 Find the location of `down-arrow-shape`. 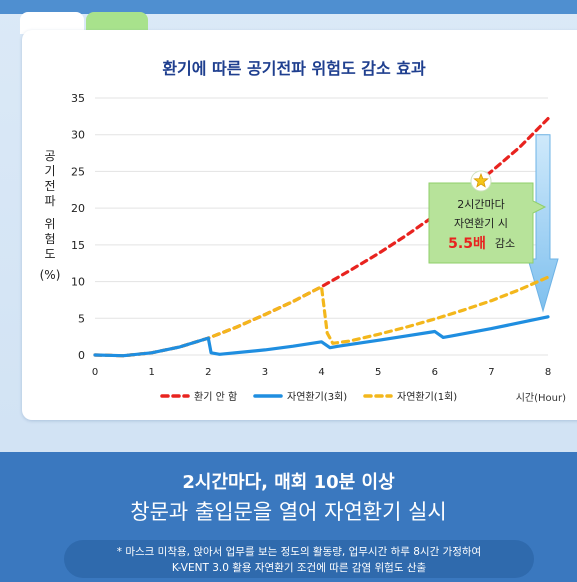

down-arrow-shape is located at coordinates (543, 223).